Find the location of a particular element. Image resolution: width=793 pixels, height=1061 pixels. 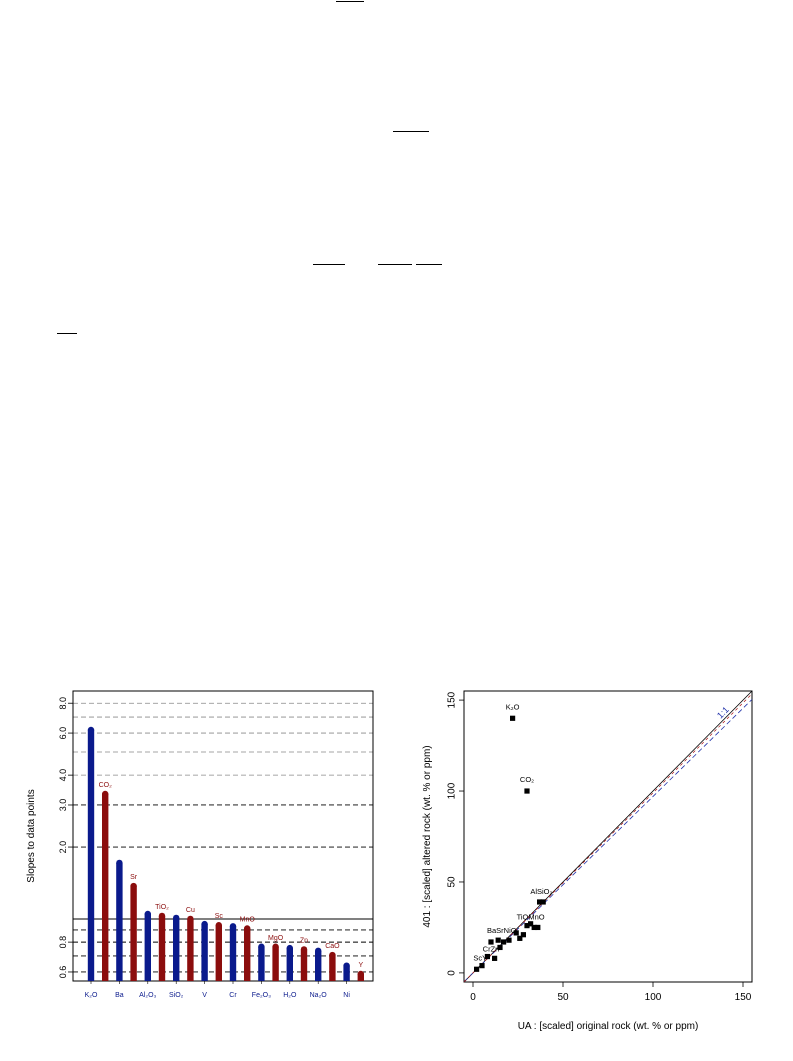

bar-top-label: TiO₂ is located at coordinates (162, 907).